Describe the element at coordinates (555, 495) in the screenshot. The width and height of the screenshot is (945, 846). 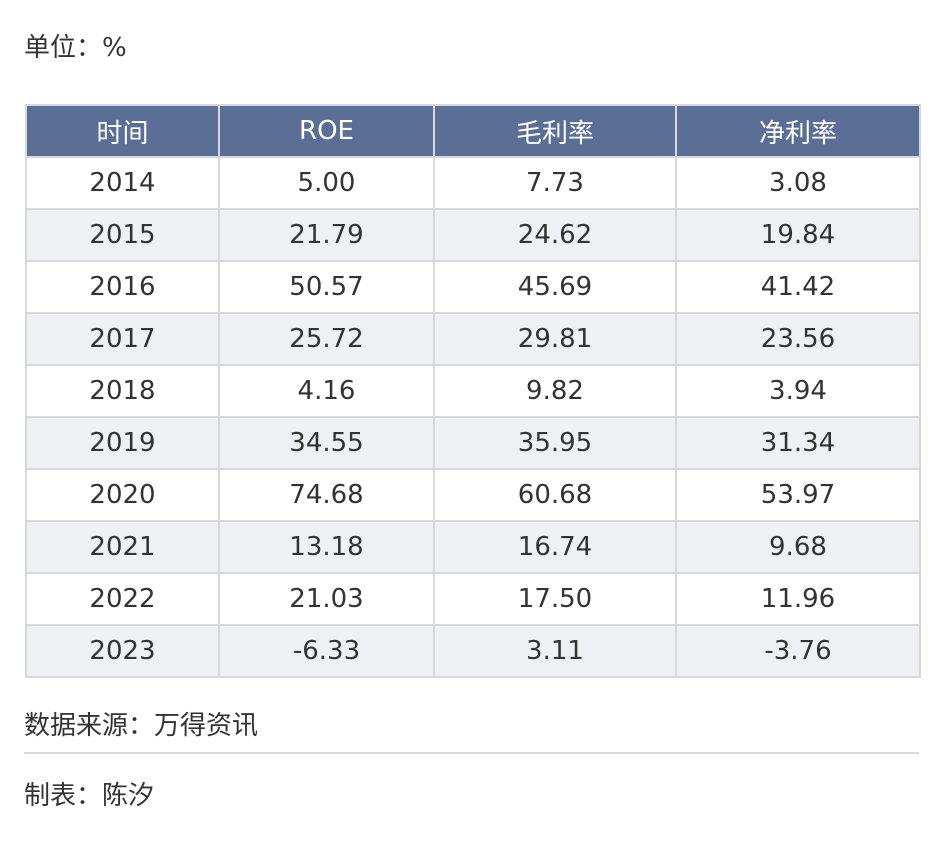
I see `cell-gross-margin: 60.68` at that location.